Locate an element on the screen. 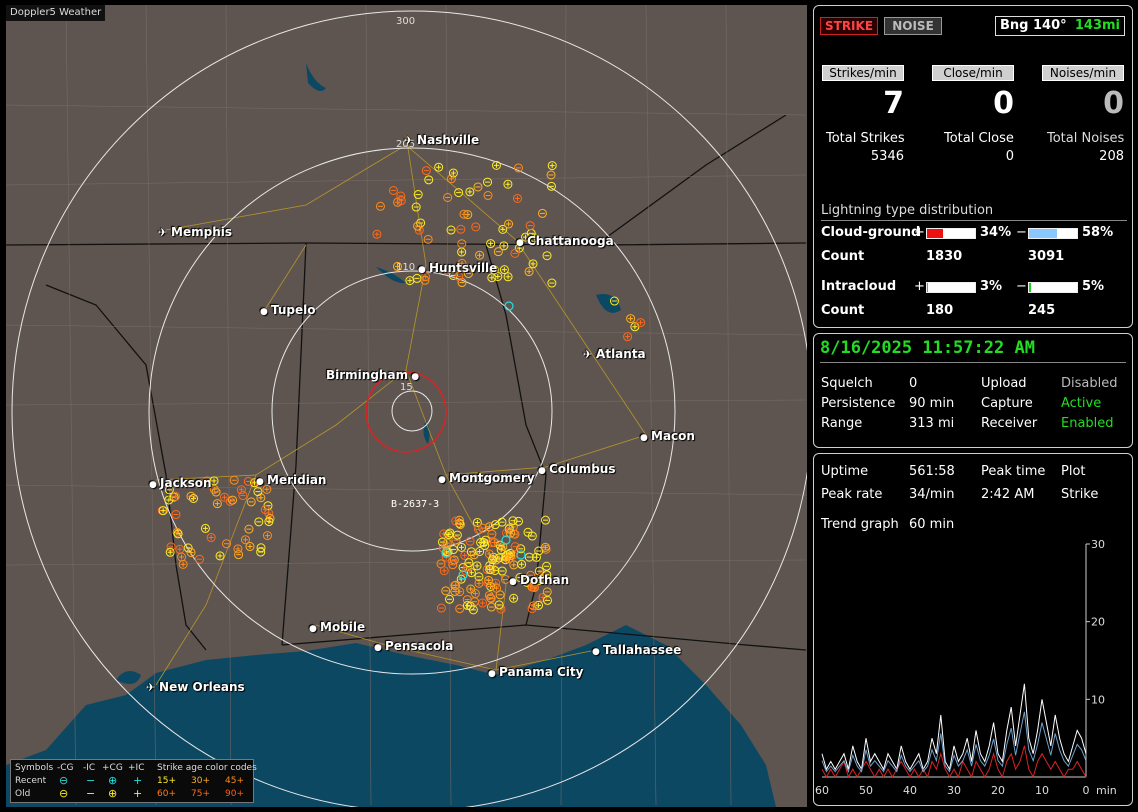 Image resolution: width=1138 pixels, height=812 pixels. datetime-display: 8/16/2025 11:57:22 AM is located at coordinates (927, 348).